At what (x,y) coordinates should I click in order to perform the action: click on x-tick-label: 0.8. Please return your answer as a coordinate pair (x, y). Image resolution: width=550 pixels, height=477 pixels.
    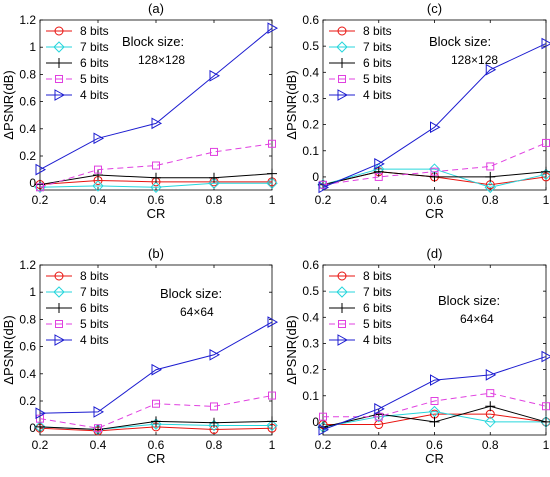
    Looking at the image, I should click on (490, 200).